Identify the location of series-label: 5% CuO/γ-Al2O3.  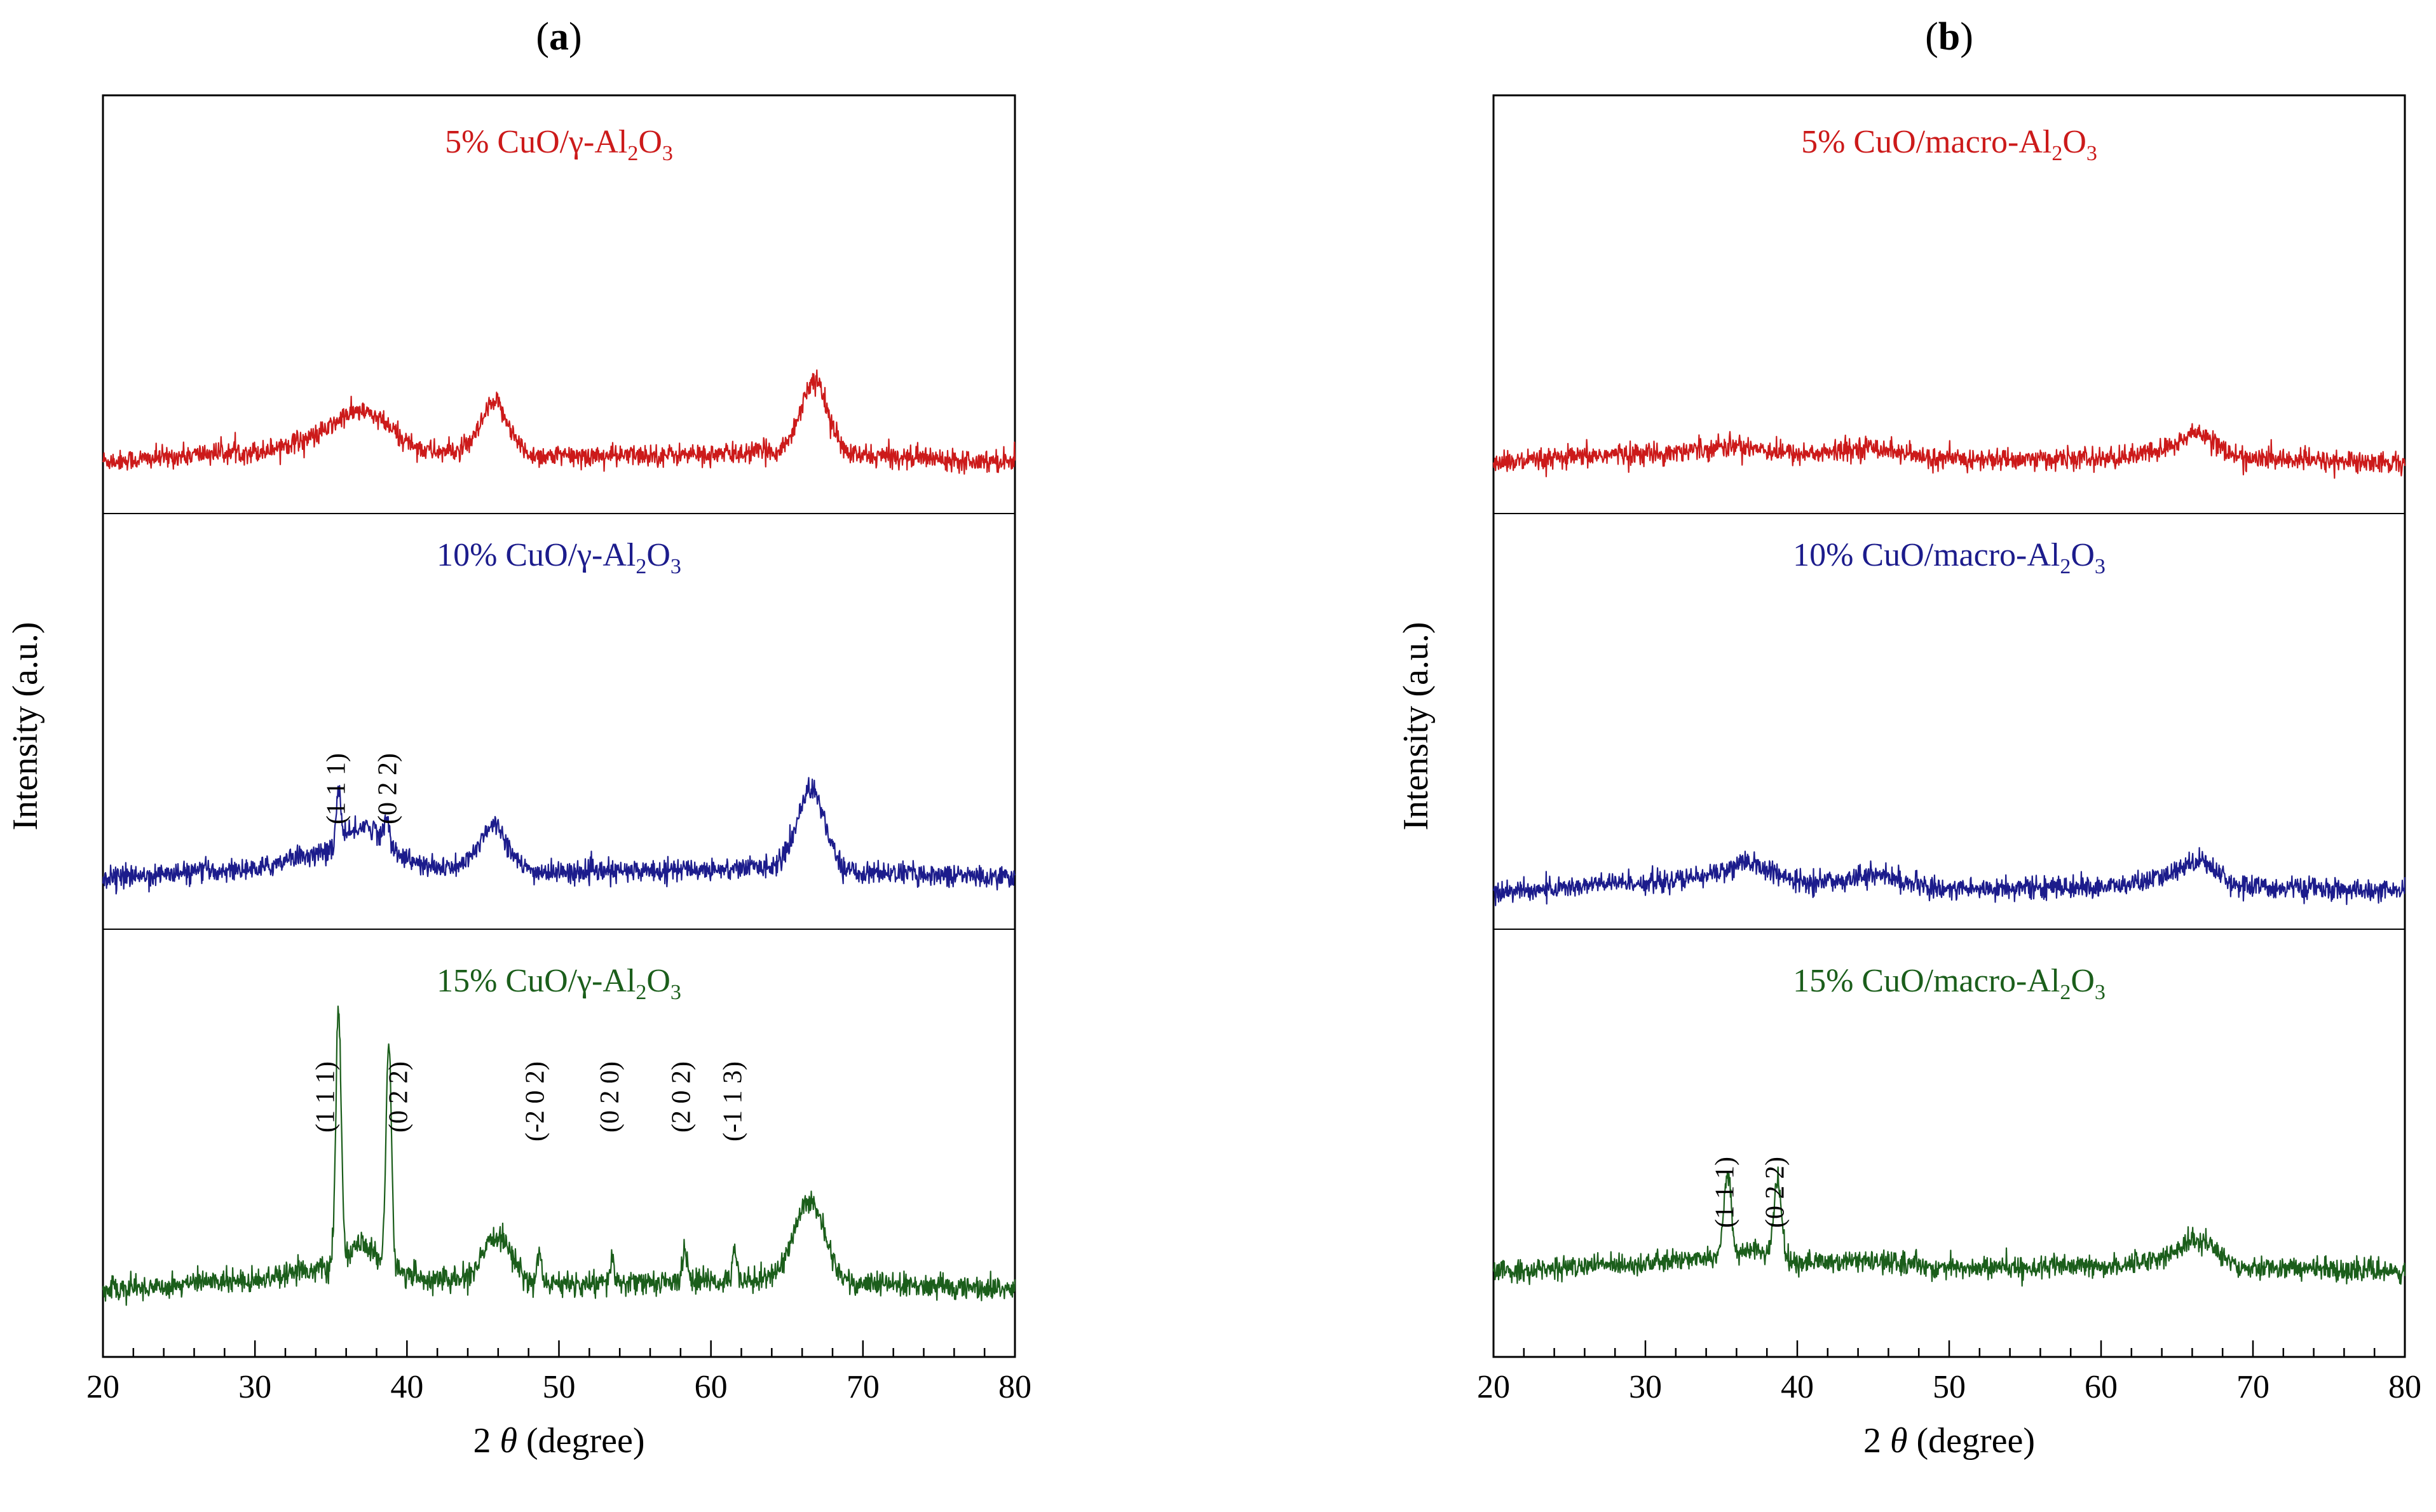
(559, 144).